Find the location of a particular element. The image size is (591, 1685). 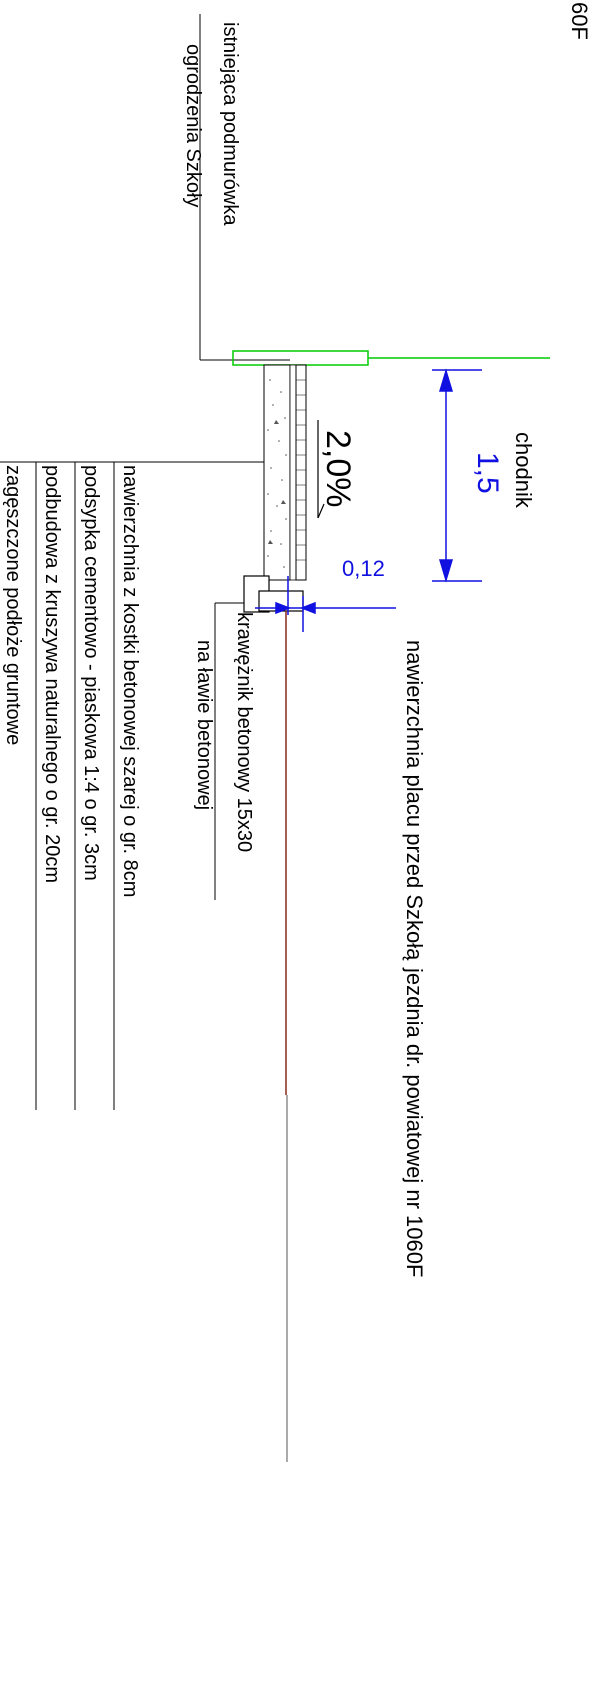

paving-joints is located at coordinates (301, 470).